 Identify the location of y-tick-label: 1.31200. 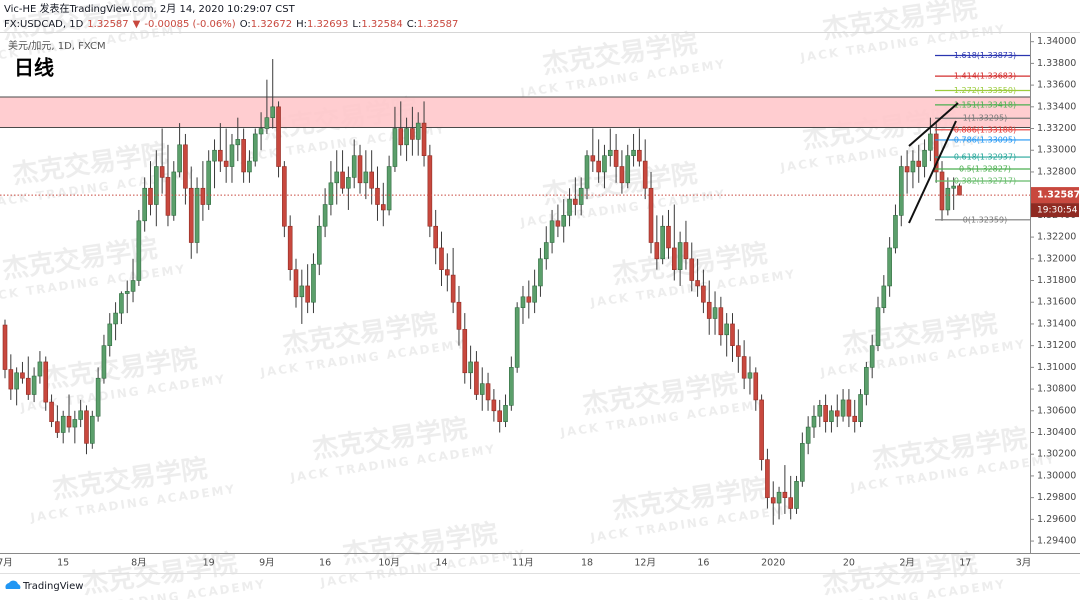
(1056, 345).